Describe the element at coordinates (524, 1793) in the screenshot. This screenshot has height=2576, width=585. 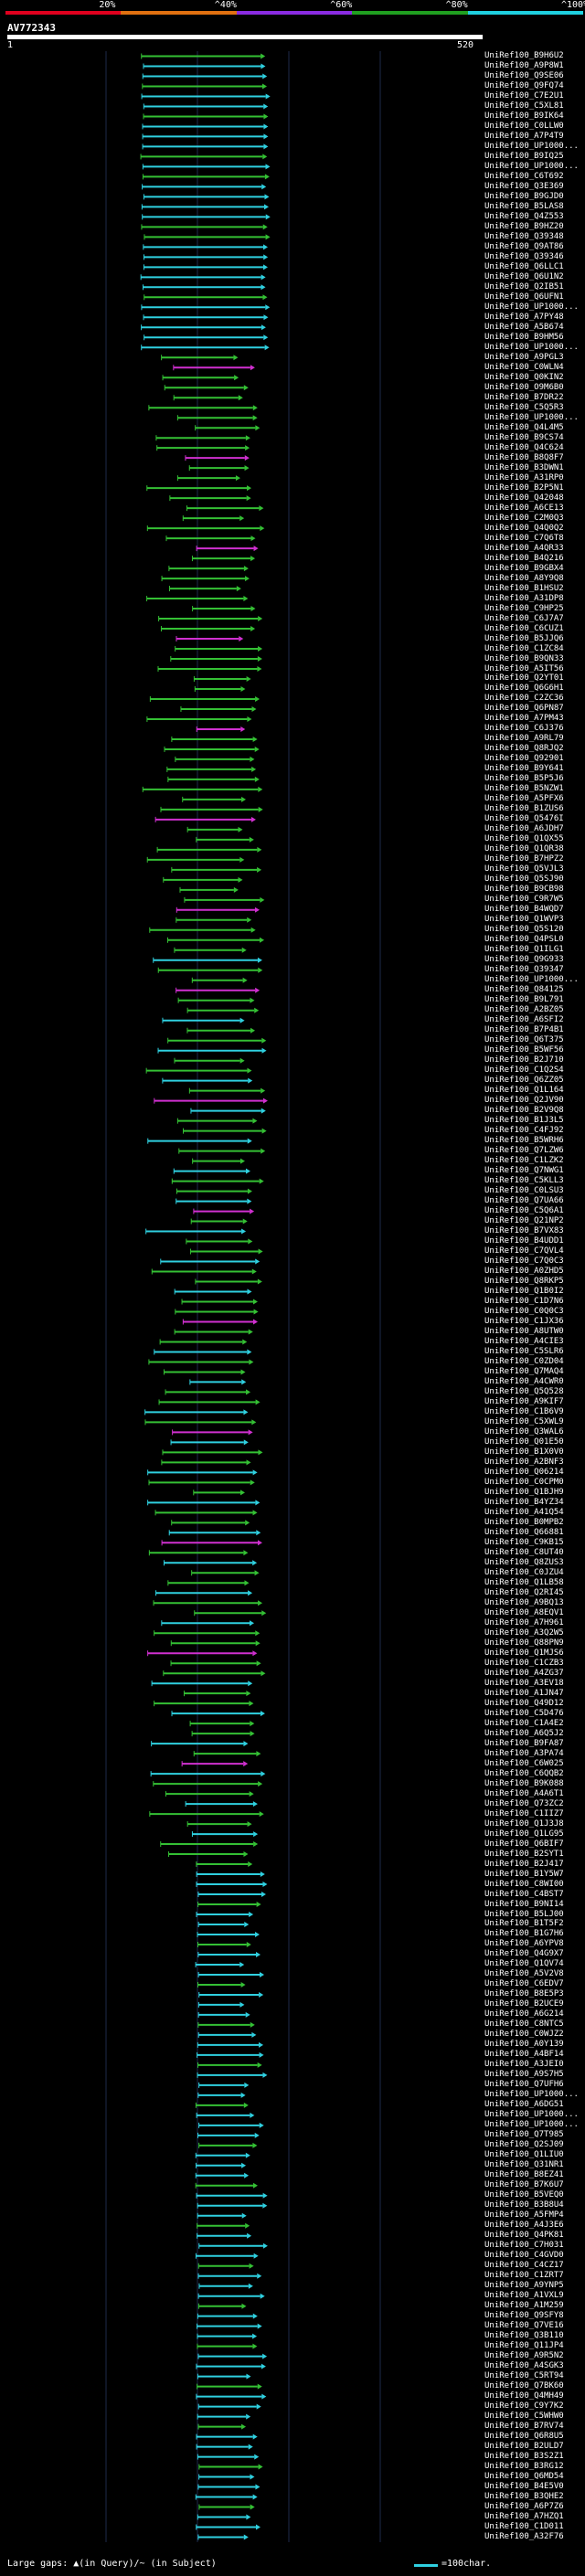
I see `hit-link: UniRef100_A4A6T1` at that location.